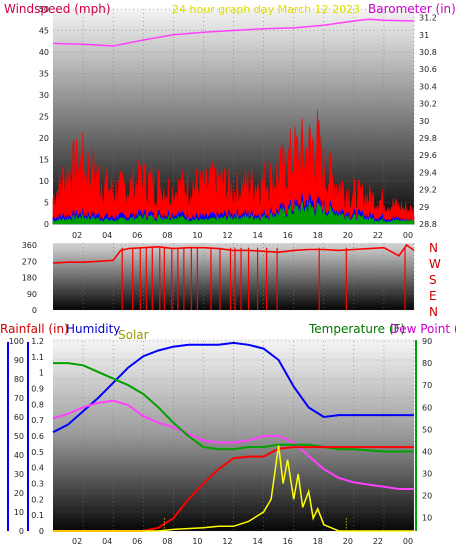 The image size is (456, 547). I want to click on humidity-tick-label: 90, so click(19, 360).